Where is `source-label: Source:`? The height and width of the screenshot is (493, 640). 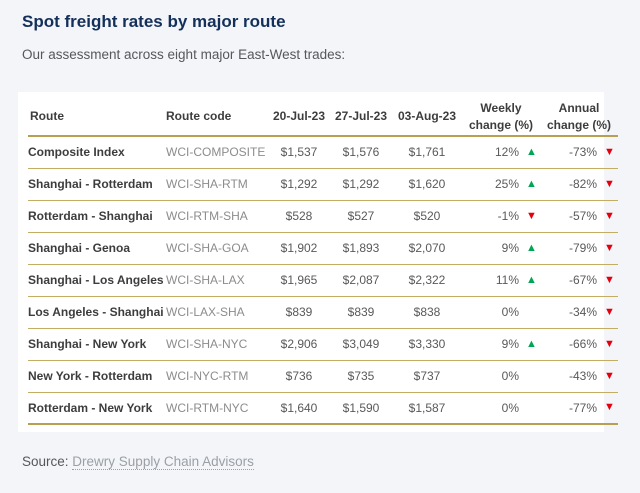
source-label: Source: is located at coordinates (45, 461).